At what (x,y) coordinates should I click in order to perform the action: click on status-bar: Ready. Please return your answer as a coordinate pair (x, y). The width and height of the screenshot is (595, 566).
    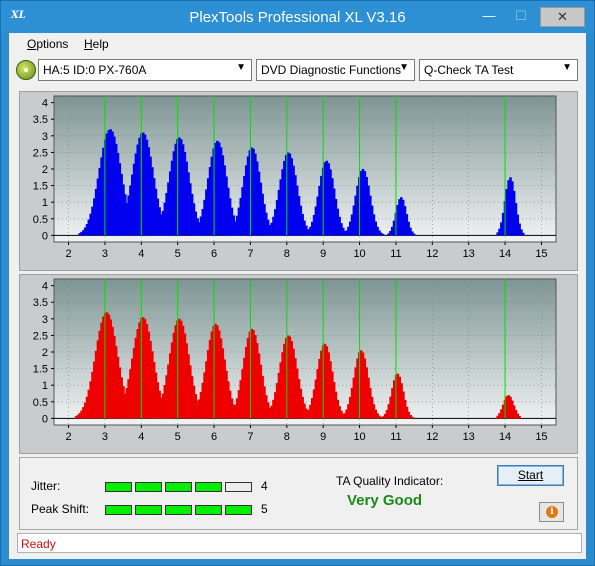
    Looking at the image, I should click on (299, 543).